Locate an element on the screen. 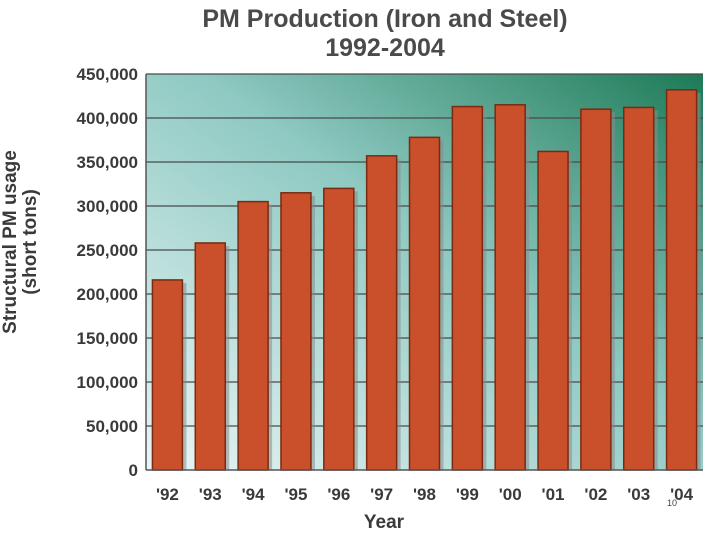 Image resolution: width=720 pixels, height=540 pixels. y-tick-label: 0 is located at coordinates (133, 470).